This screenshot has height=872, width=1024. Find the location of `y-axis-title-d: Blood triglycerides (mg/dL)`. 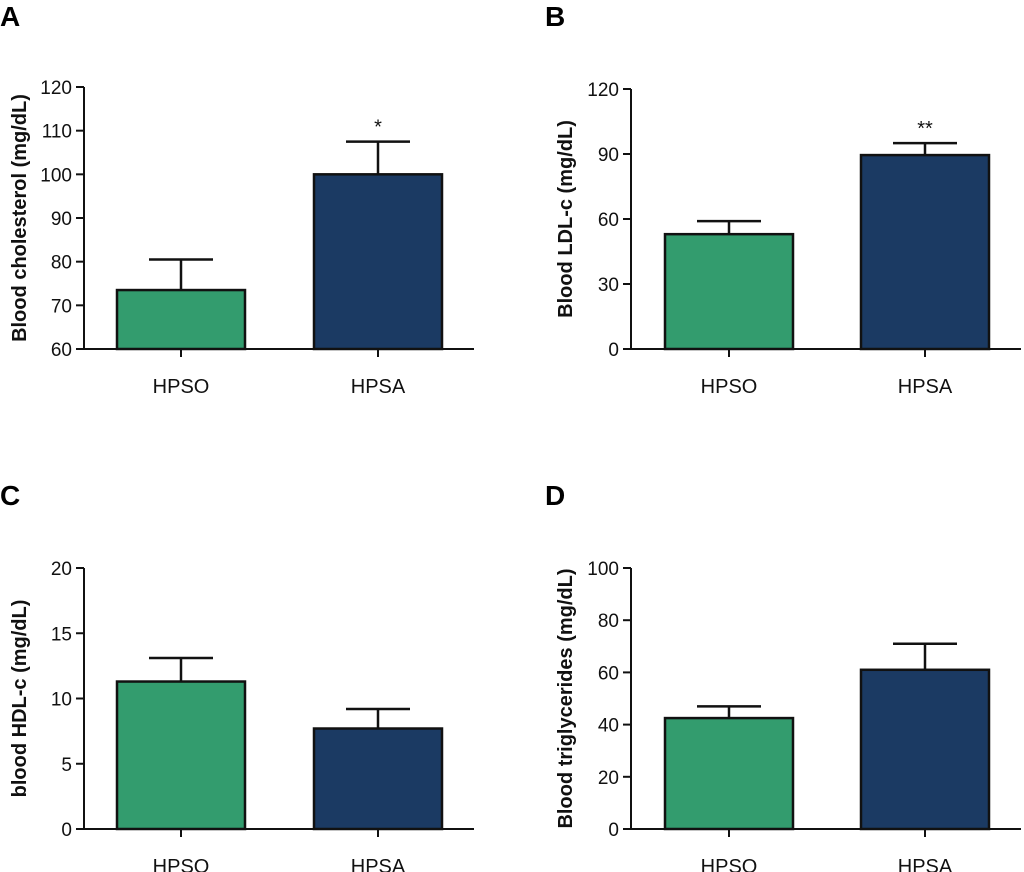

y-axis-title-d: Blood triglycerides (mg/dL) is located at coordinates (566, 698).